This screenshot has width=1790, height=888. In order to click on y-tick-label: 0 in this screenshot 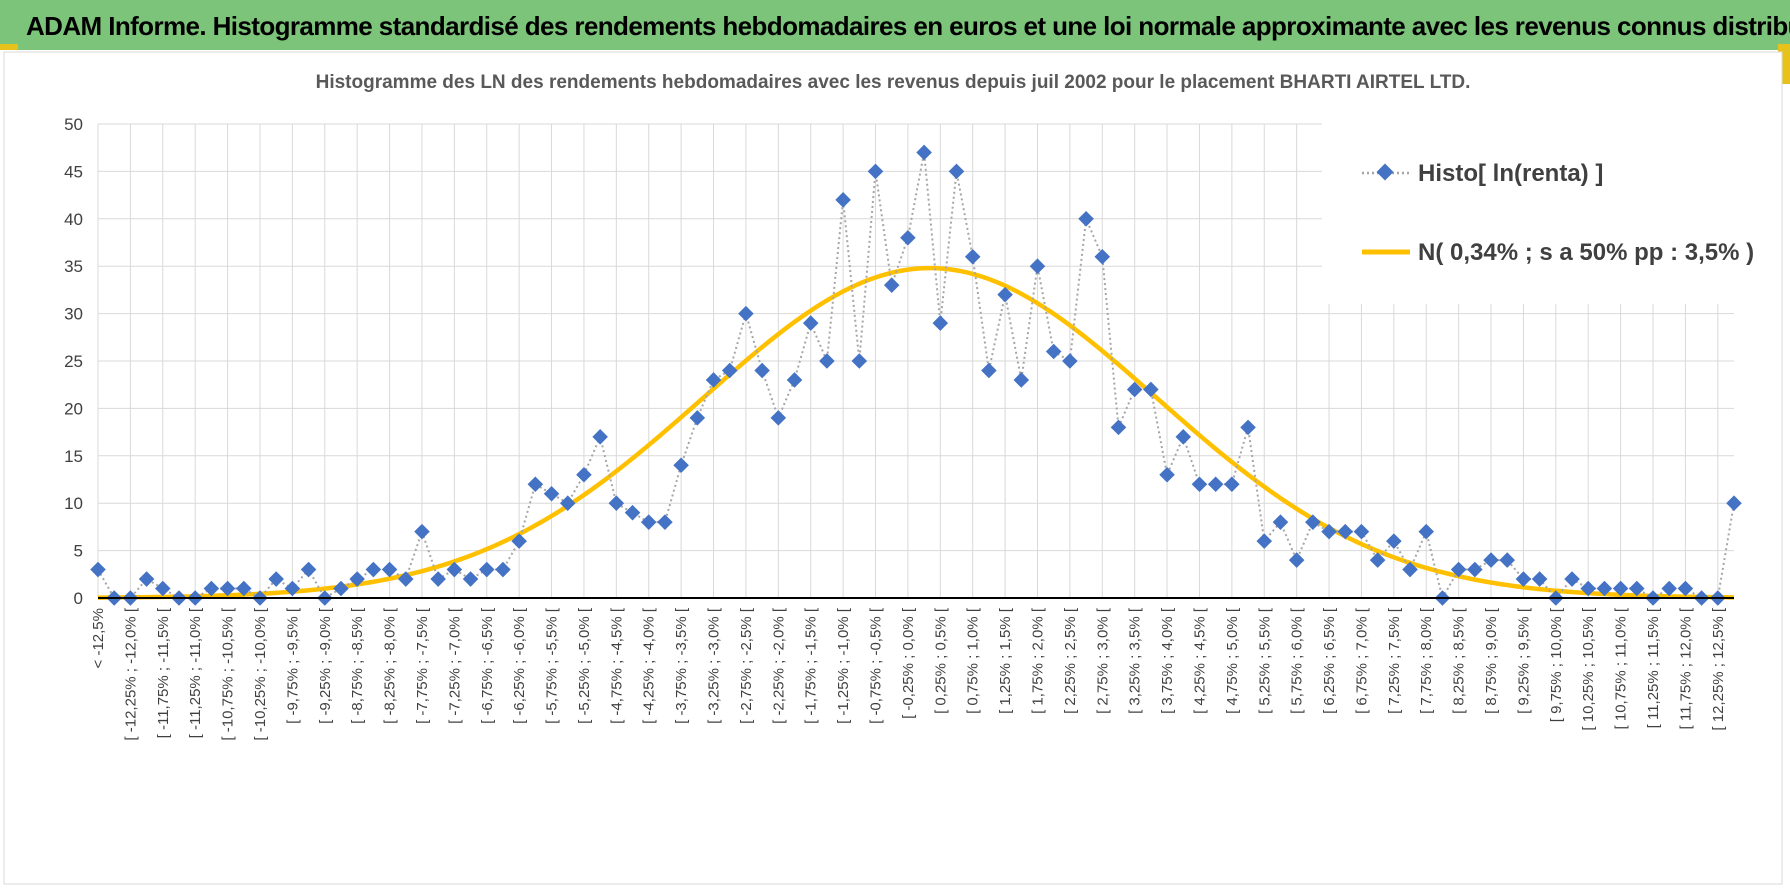, I will do `click(78, 598)`.